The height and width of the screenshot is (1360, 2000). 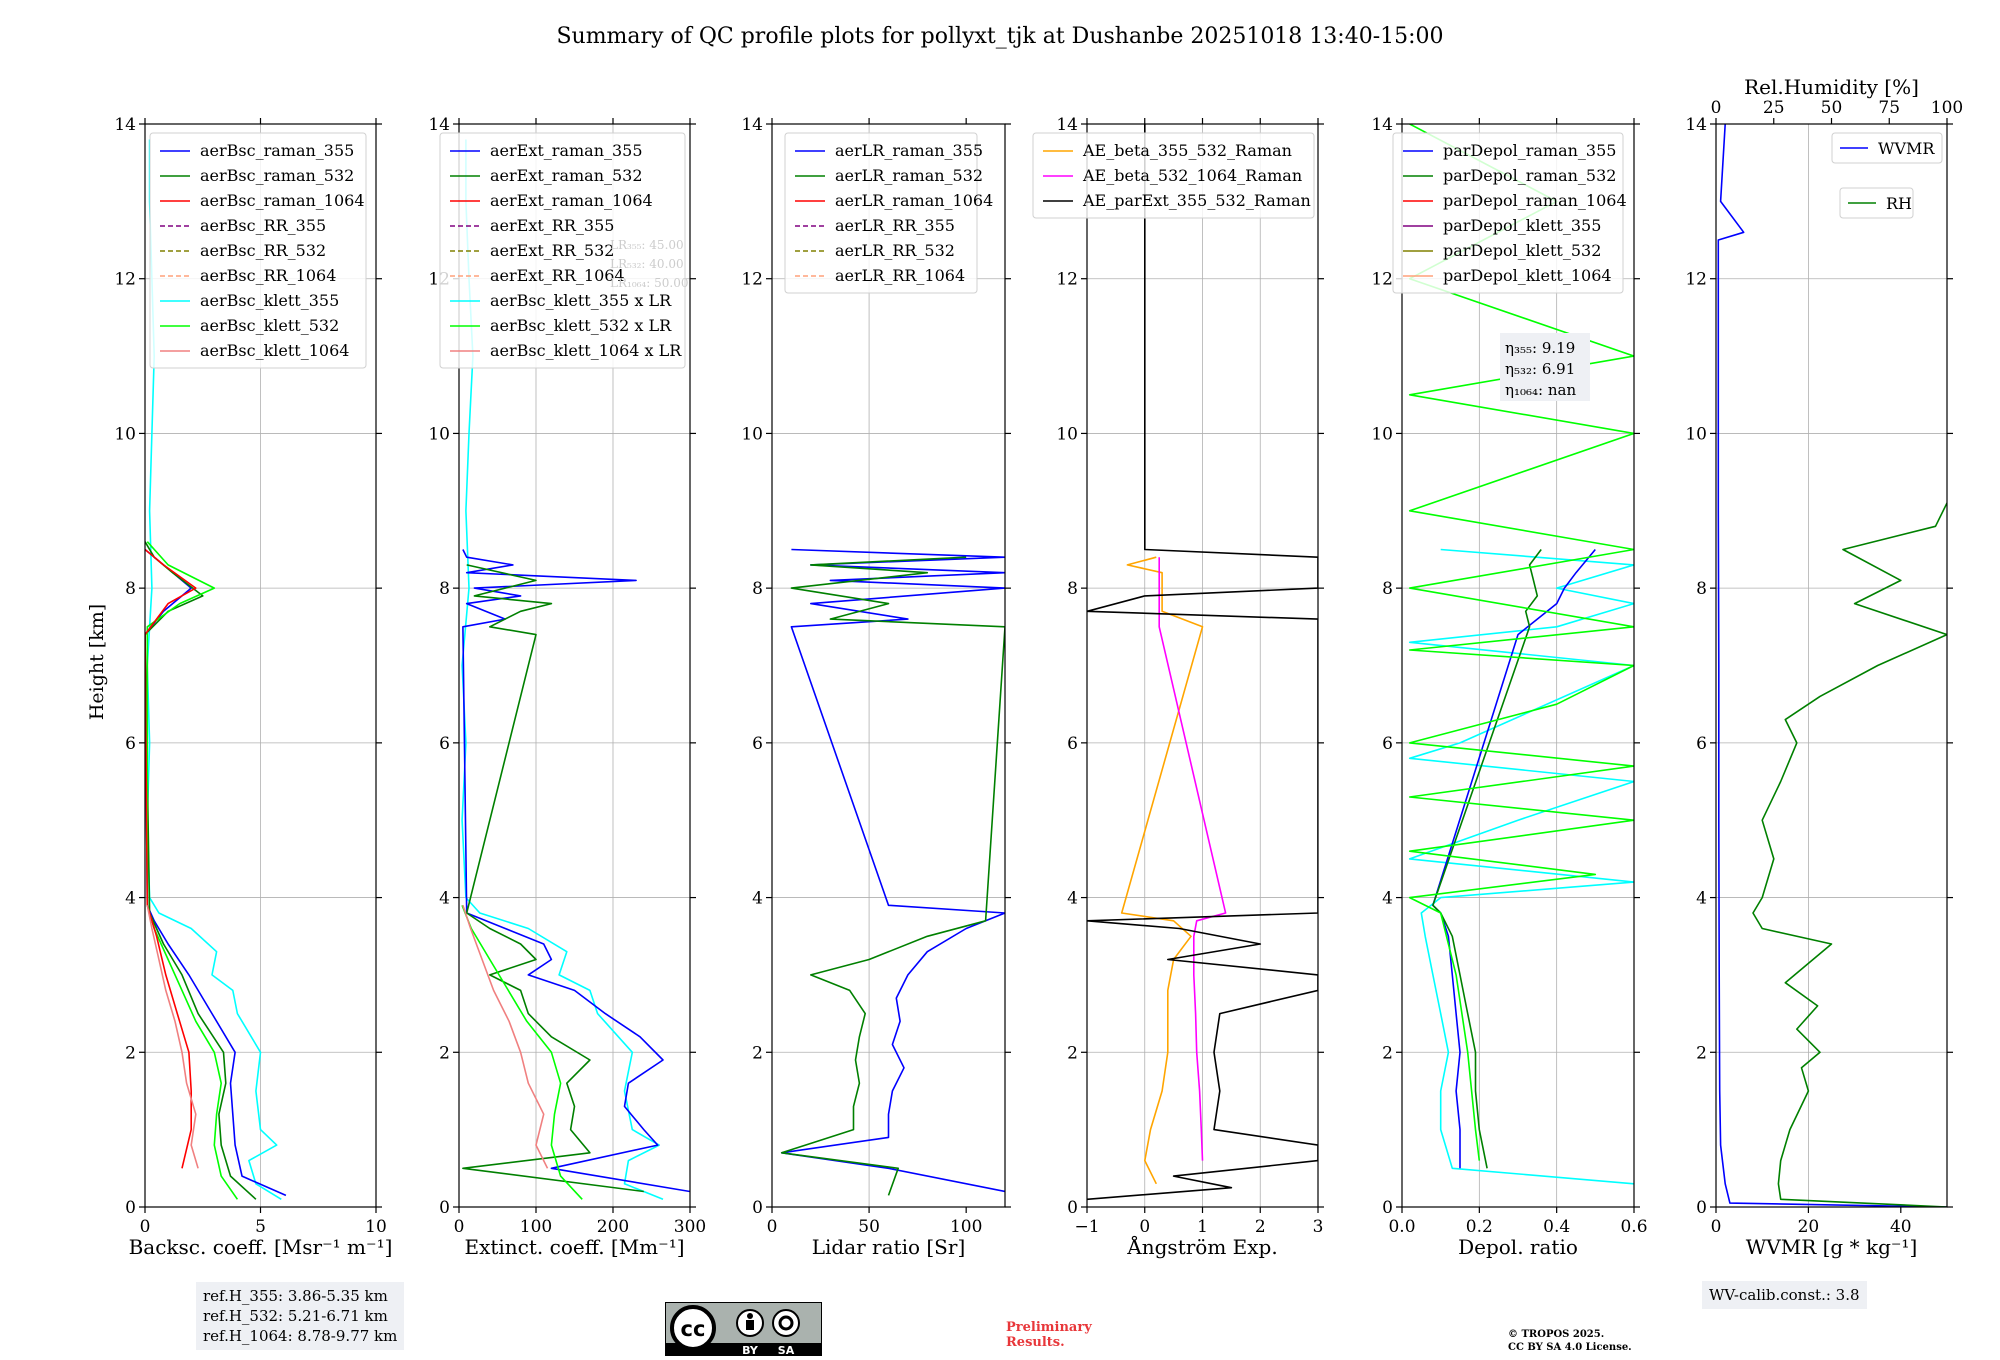 What do you see at coordinates (1479, 1227) in the screenshot?
I see `x-tick-label-depol: 0.2` at bounding box center [1479, 1227].